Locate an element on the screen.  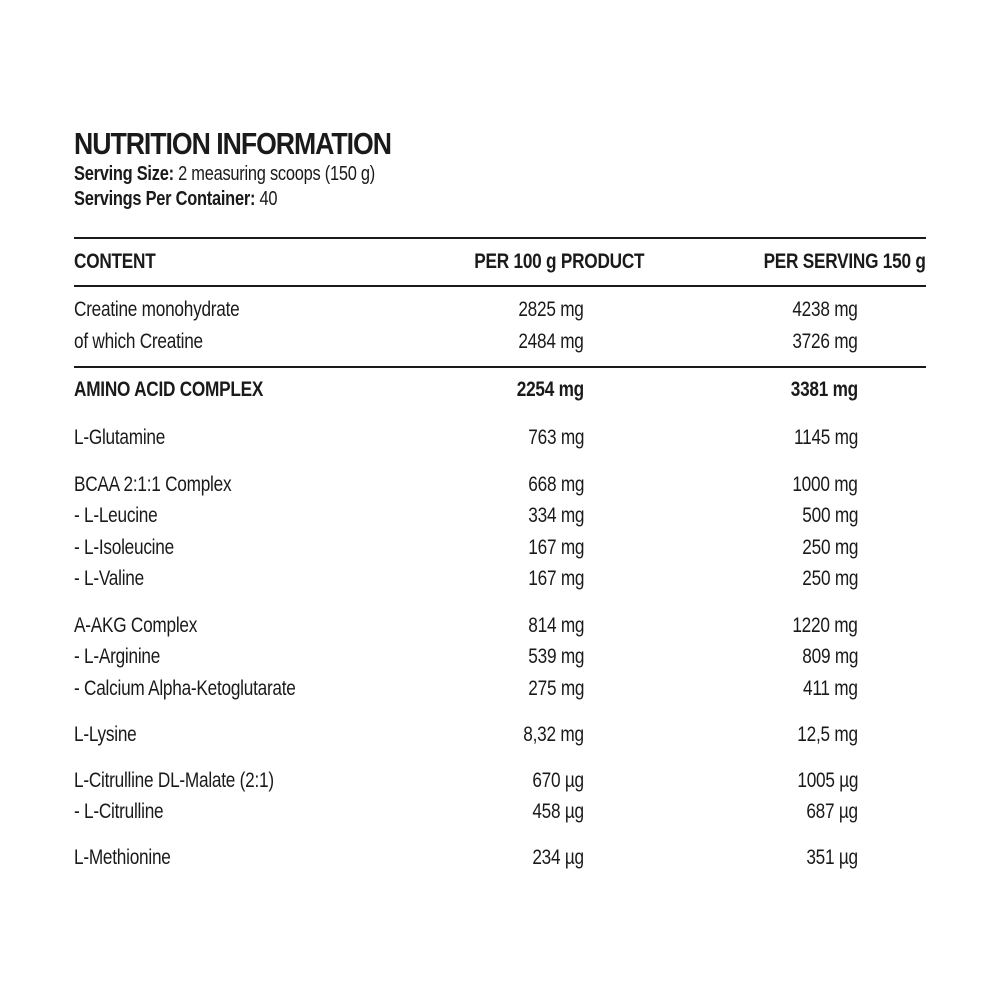
row-per-serving: 1000 mg is located at coordinates (825, 484).